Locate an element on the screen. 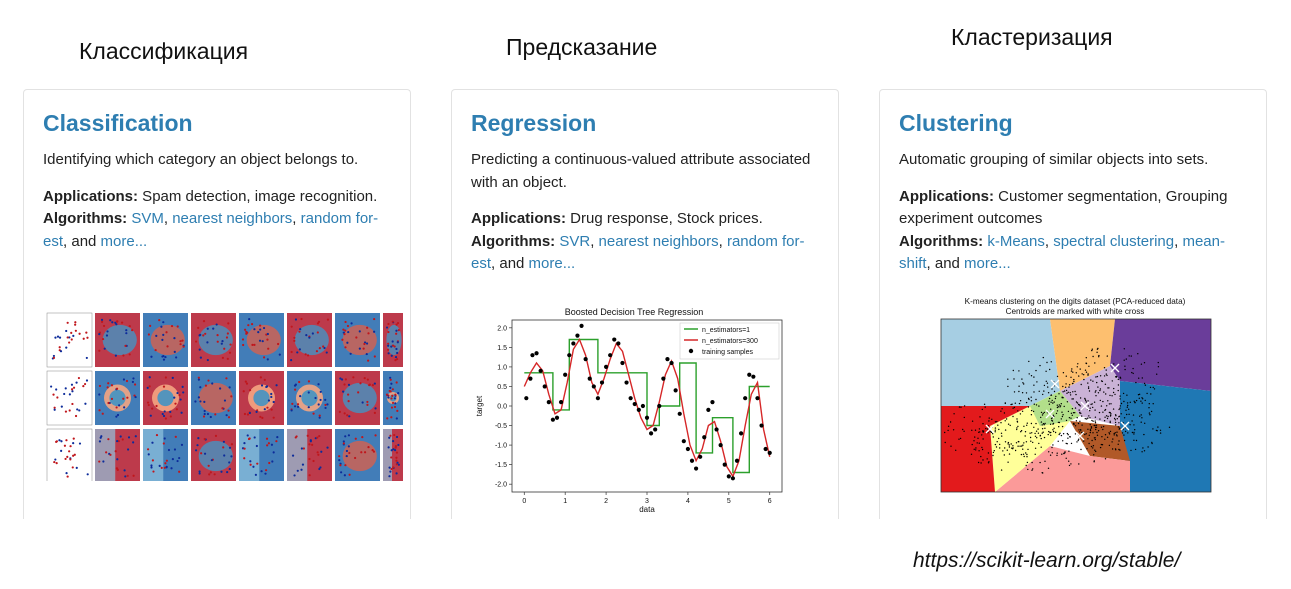  clustering-title-link: Clustering is located at coordinates (956, 123).